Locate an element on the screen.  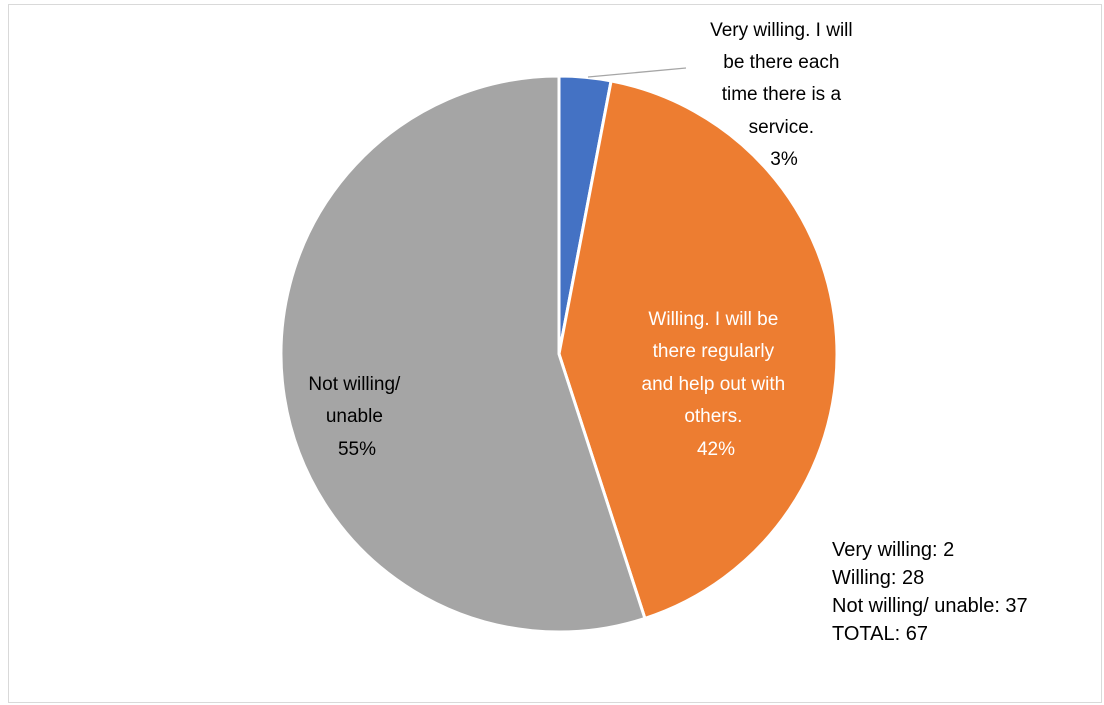
count-total: TOTAL: 67 is located at coordinates (880, 634).